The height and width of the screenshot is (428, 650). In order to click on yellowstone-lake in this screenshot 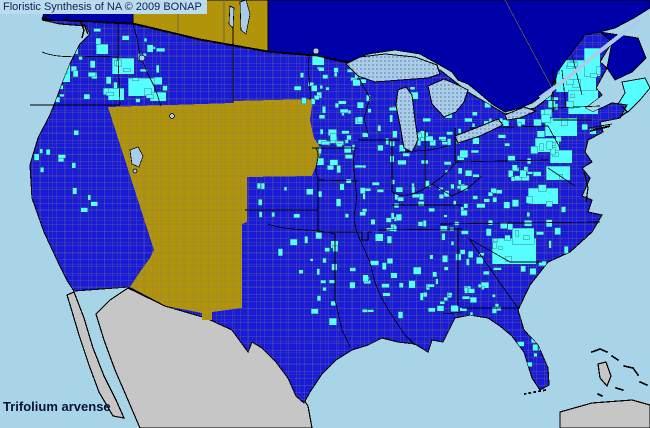, I will do `click(172, 116)`.